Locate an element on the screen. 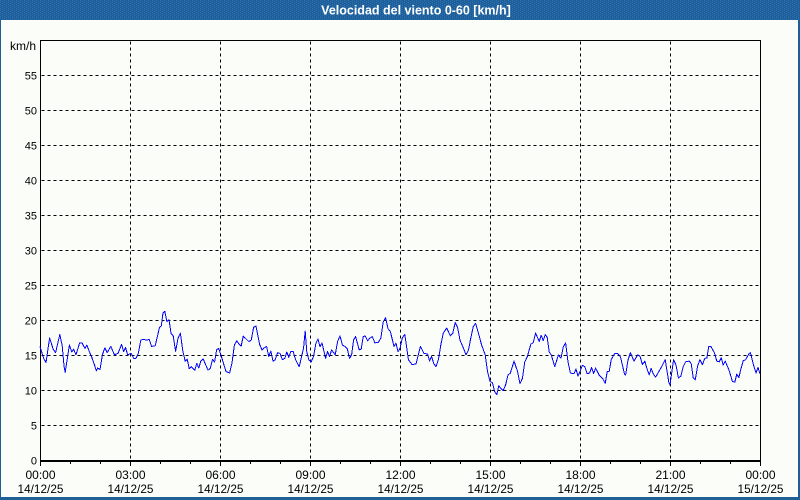  svg-text: 35 is located at coordinates (31, 217).